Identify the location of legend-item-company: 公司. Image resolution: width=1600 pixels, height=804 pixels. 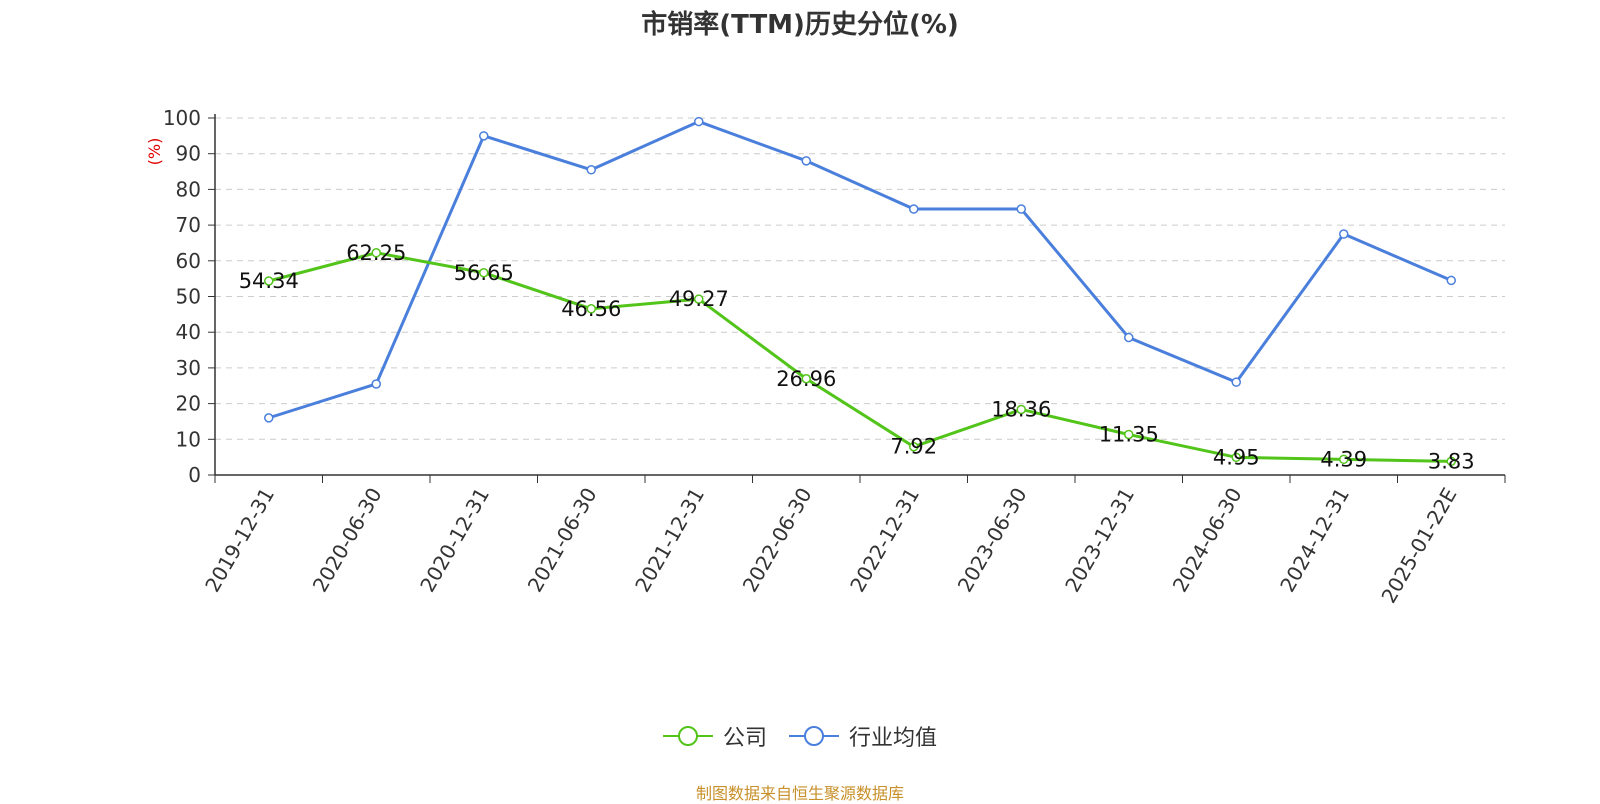
(714, 736).